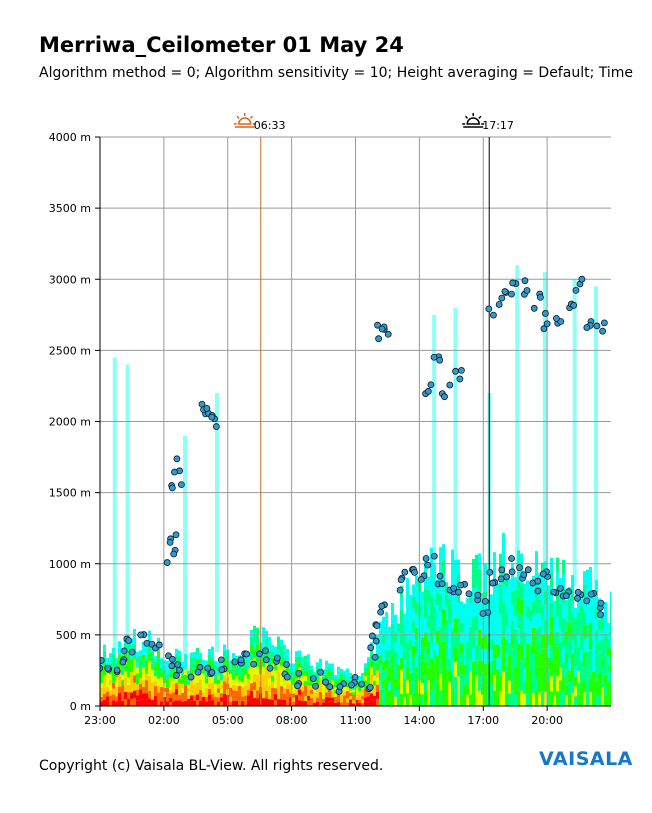 The image size is (652, 813). I want to click on x-tick-label: 14:00, so click(420, 720).